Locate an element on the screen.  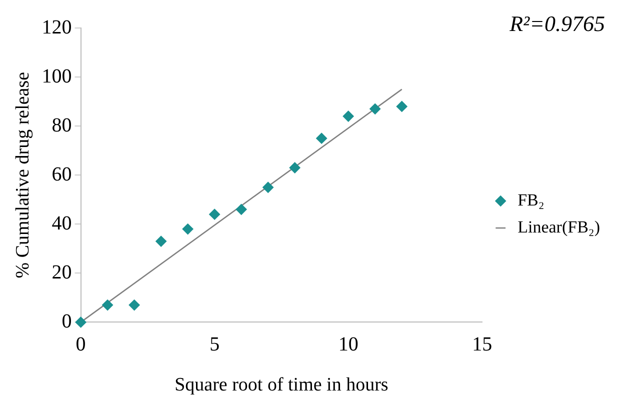
y-tick-label: 60 is located at coordinates (62, 174).